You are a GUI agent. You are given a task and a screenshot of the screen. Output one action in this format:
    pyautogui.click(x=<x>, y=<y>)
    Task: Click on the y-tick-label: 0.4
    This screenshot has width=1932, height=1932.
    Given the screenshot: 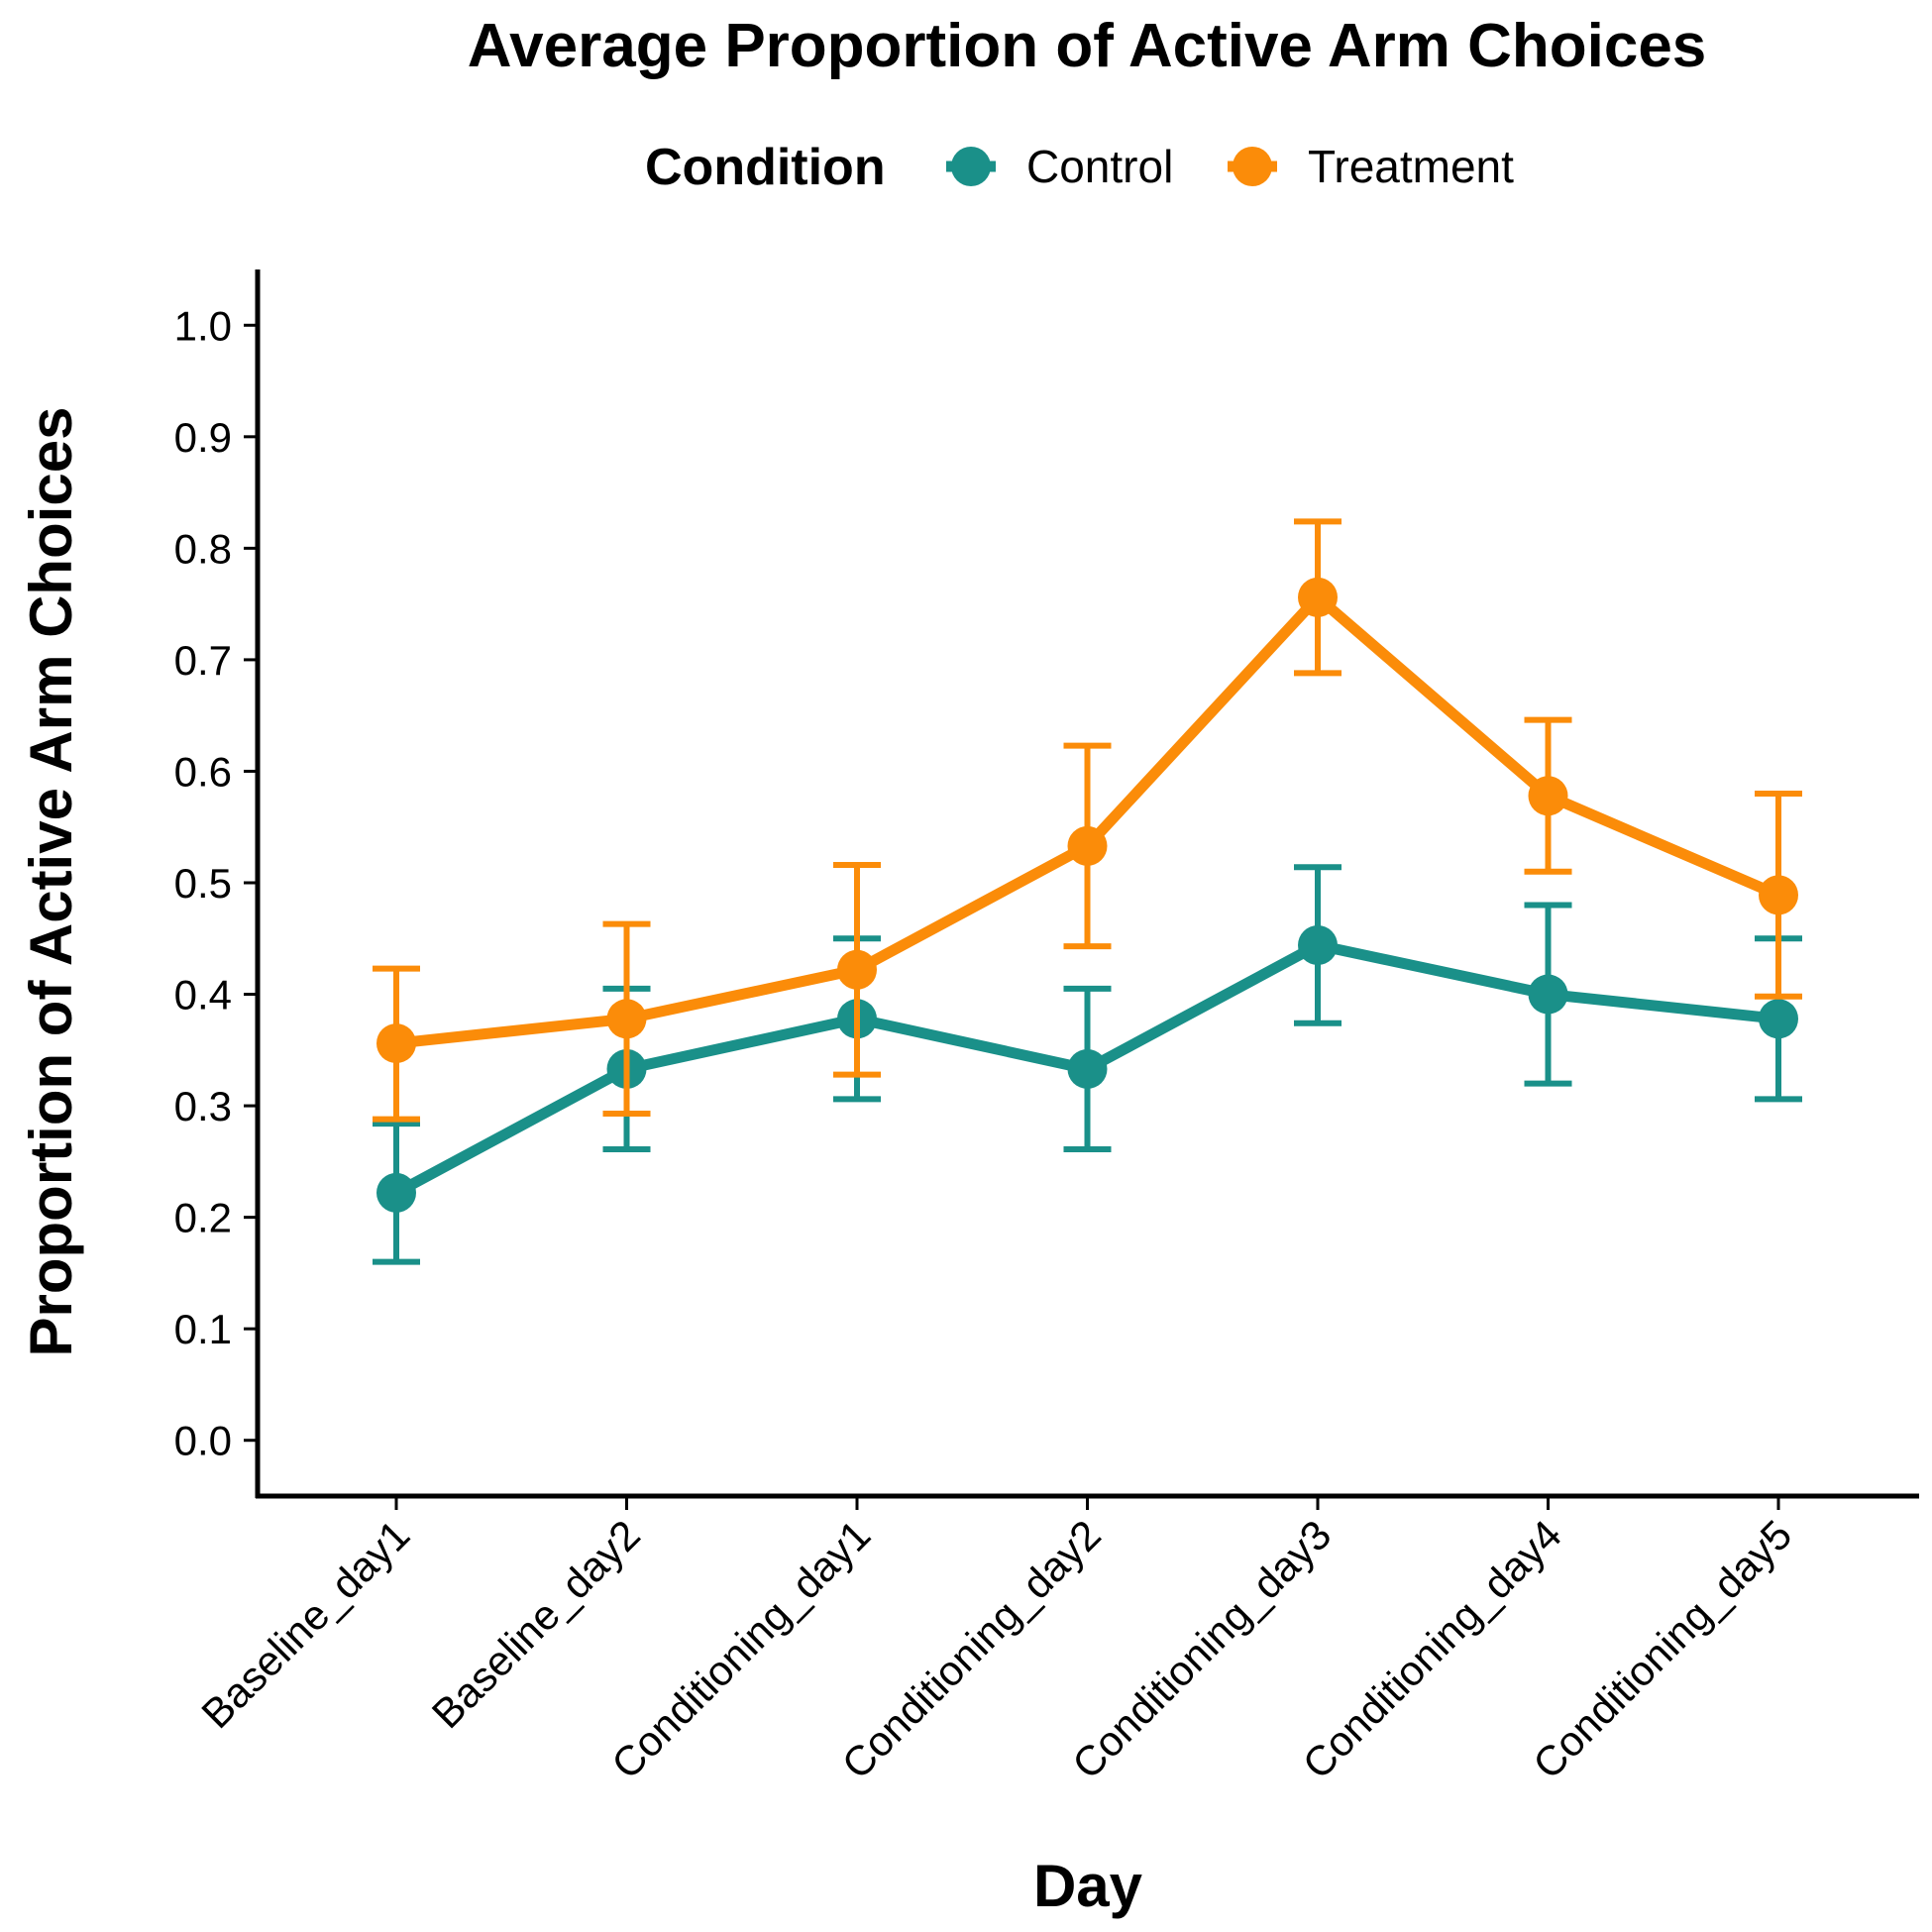 What is the action you would take?
    pyautogui.click(x=203, y=995)
    